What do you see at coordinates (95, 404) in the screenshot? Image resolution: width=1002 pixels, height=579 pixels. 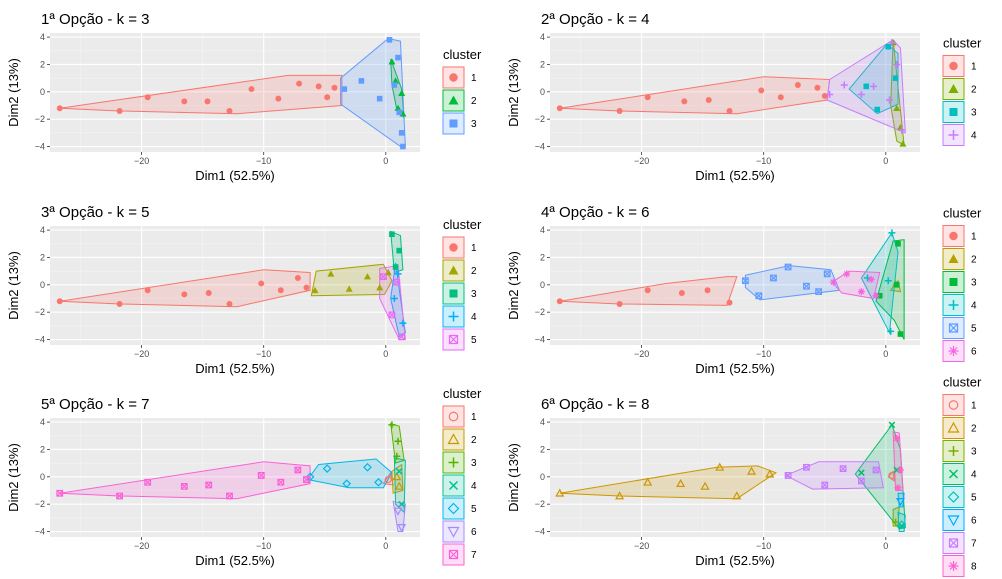 I see `panel-title: 5ª Opção - k = 7` at bounding box center [95, 404].